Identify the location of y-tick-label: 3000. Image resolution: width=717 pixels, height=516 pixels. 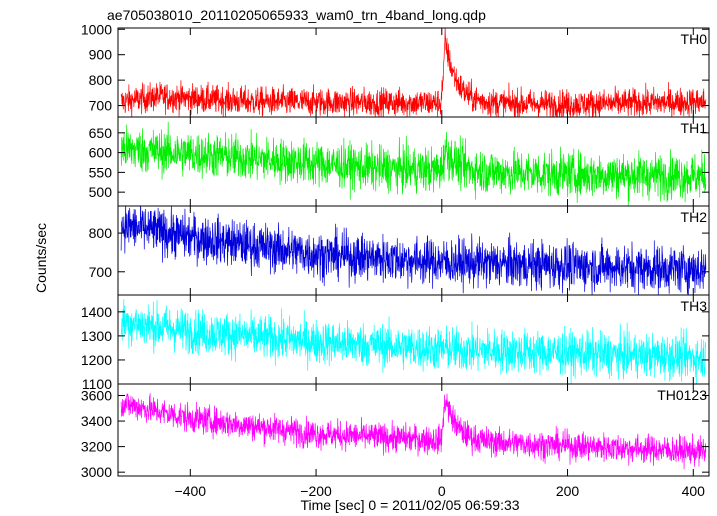
(96, 472).